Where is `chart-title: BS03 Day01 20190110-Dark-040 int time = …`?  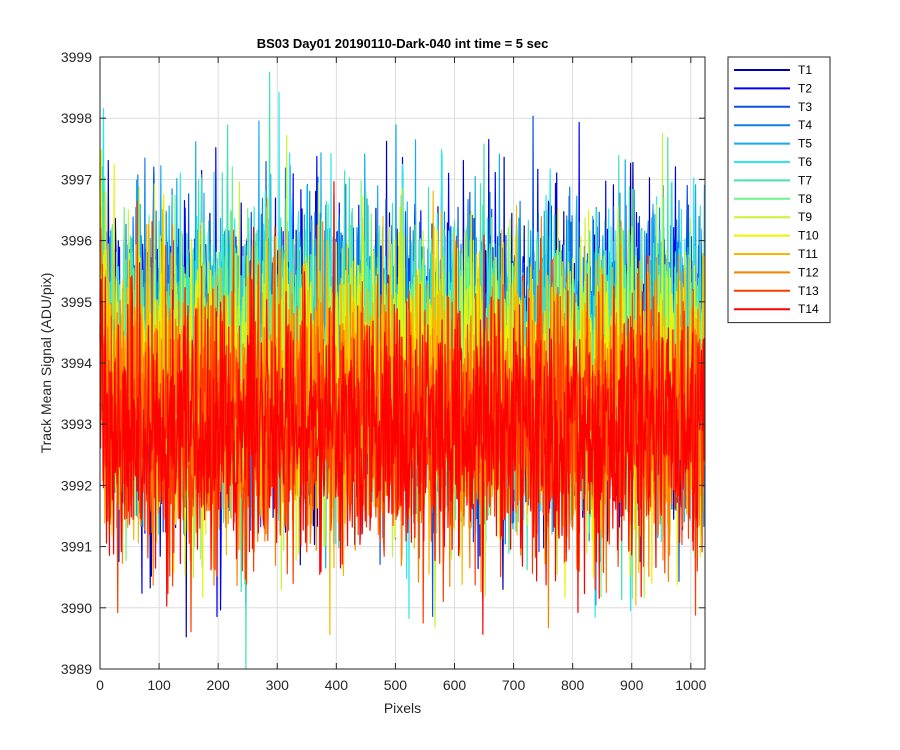 chart-title: BS03 Day01 20190110-Dark-040 int time = … is located at coordinates (402, 43).